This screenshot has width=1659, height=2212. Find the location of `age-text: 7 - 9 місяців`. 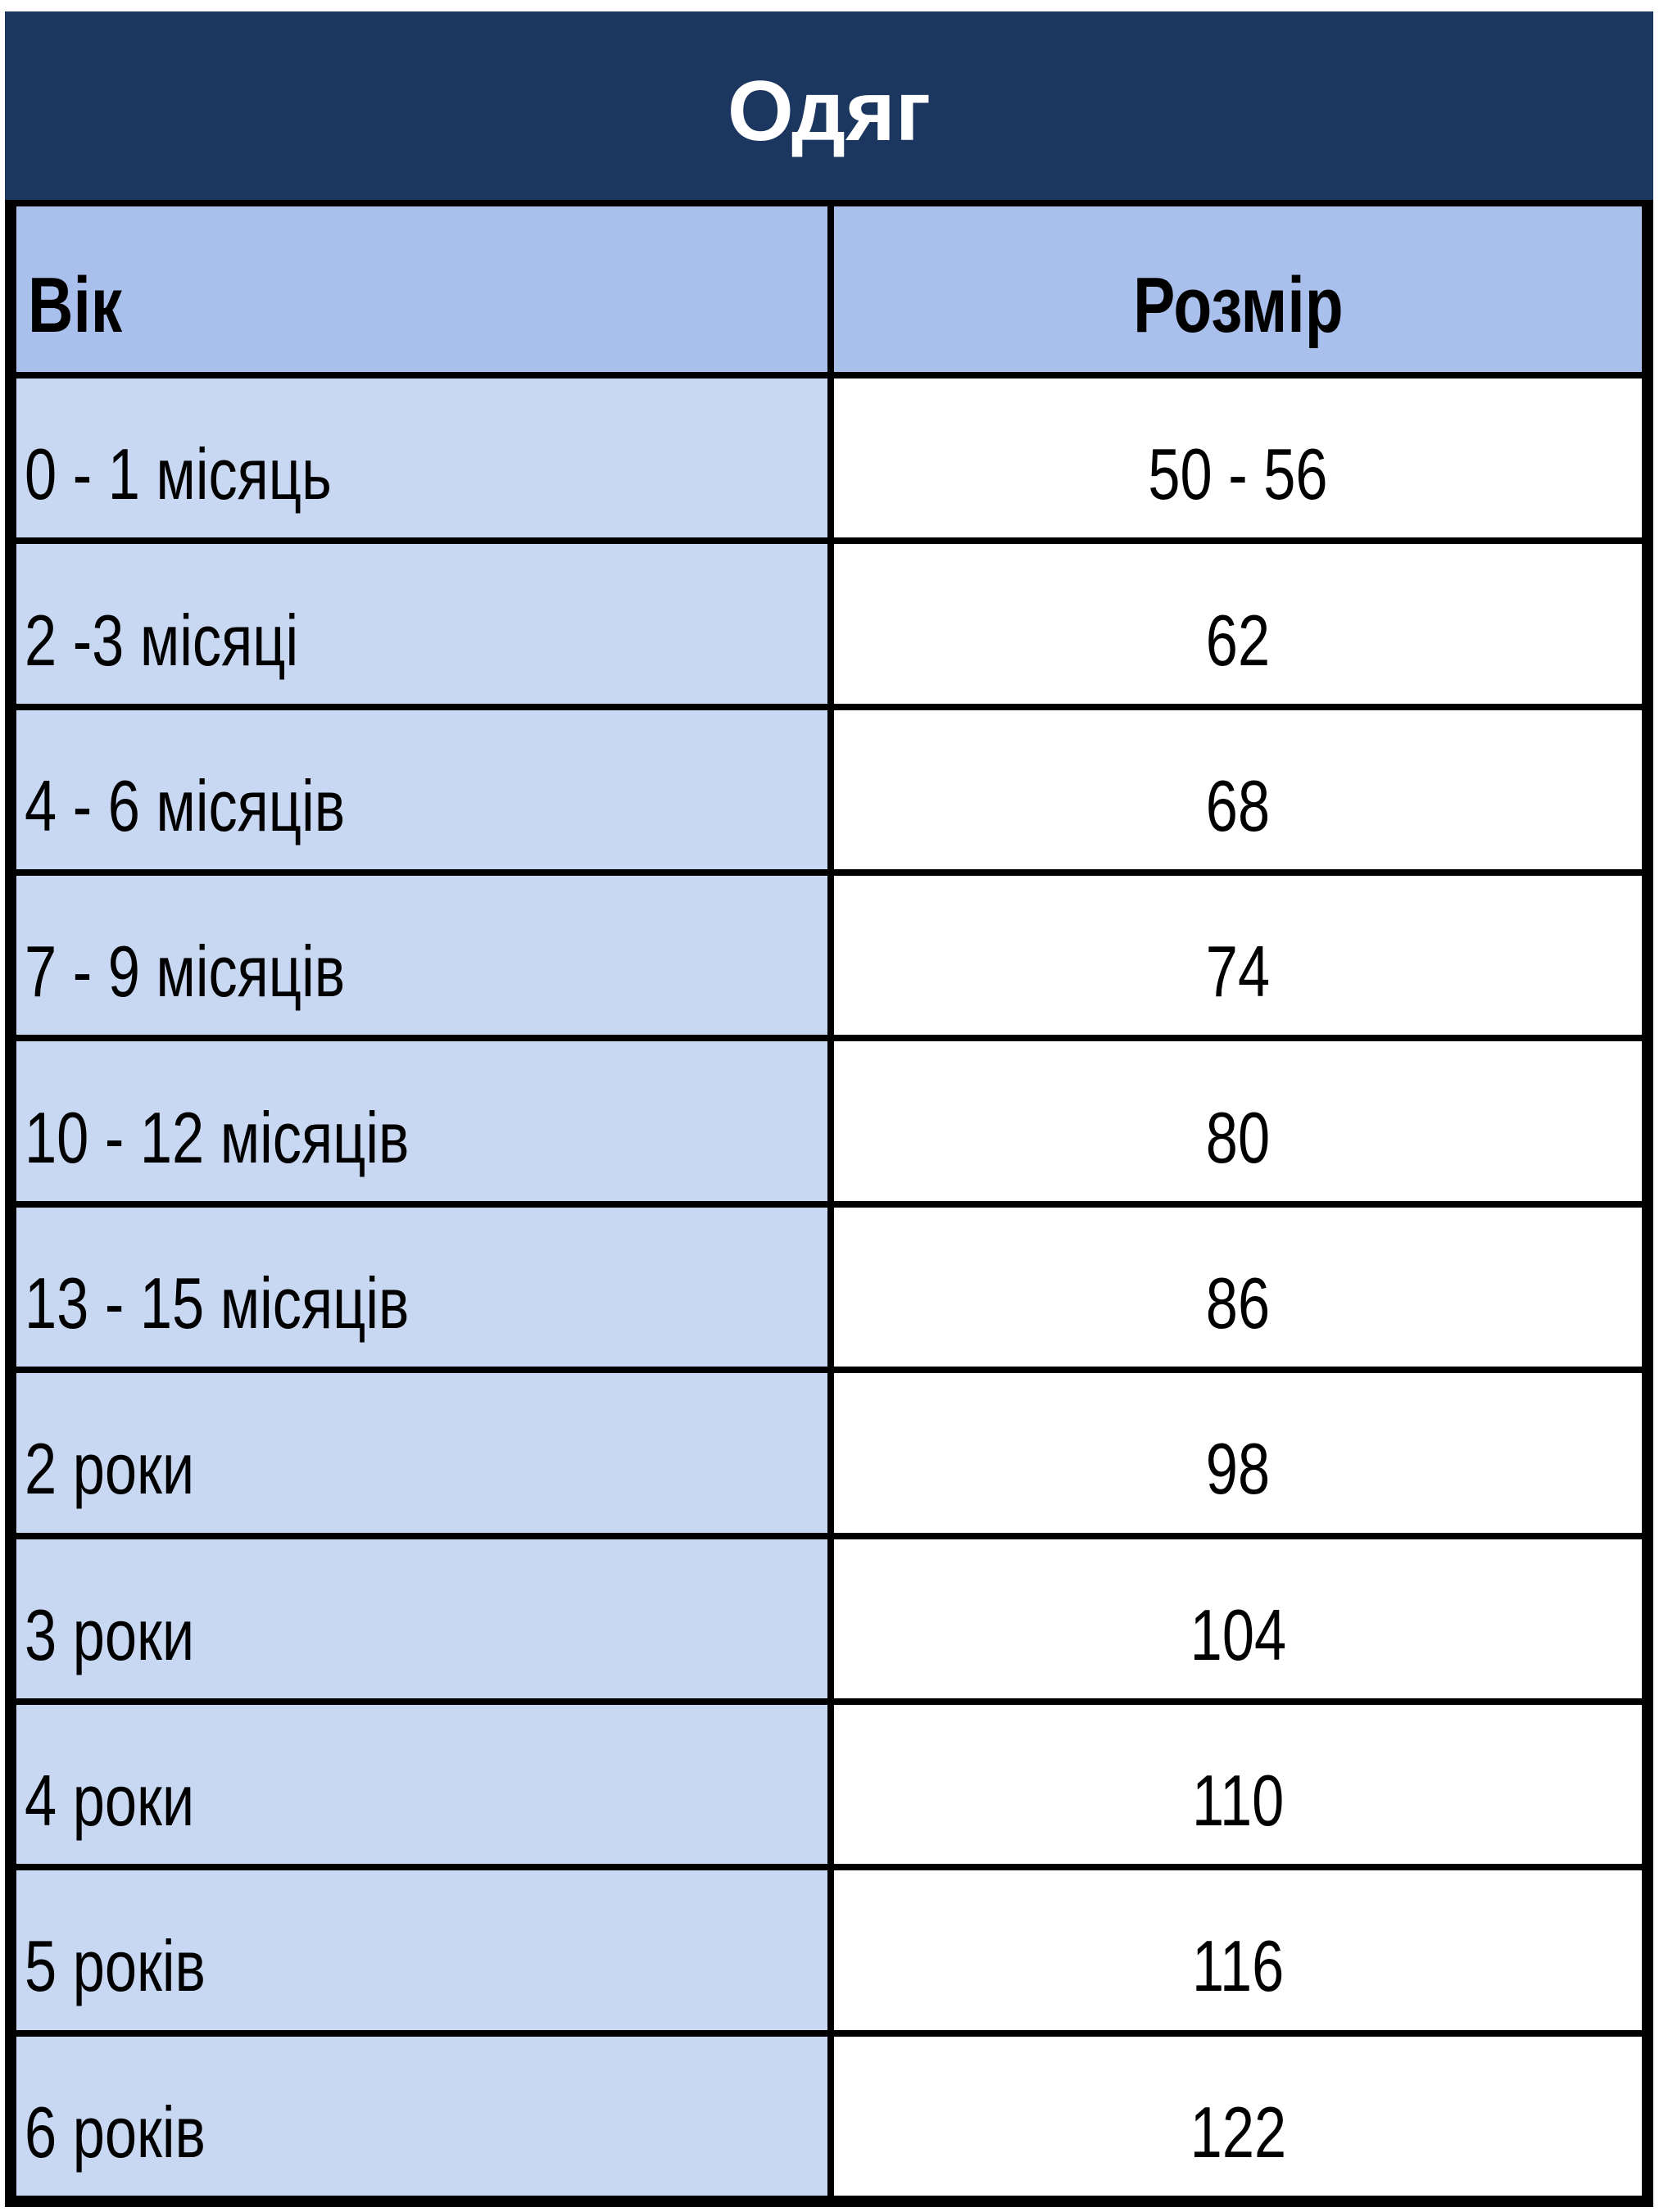

age-text: 7 - 9 місяців is located at coordinates (185, 972).